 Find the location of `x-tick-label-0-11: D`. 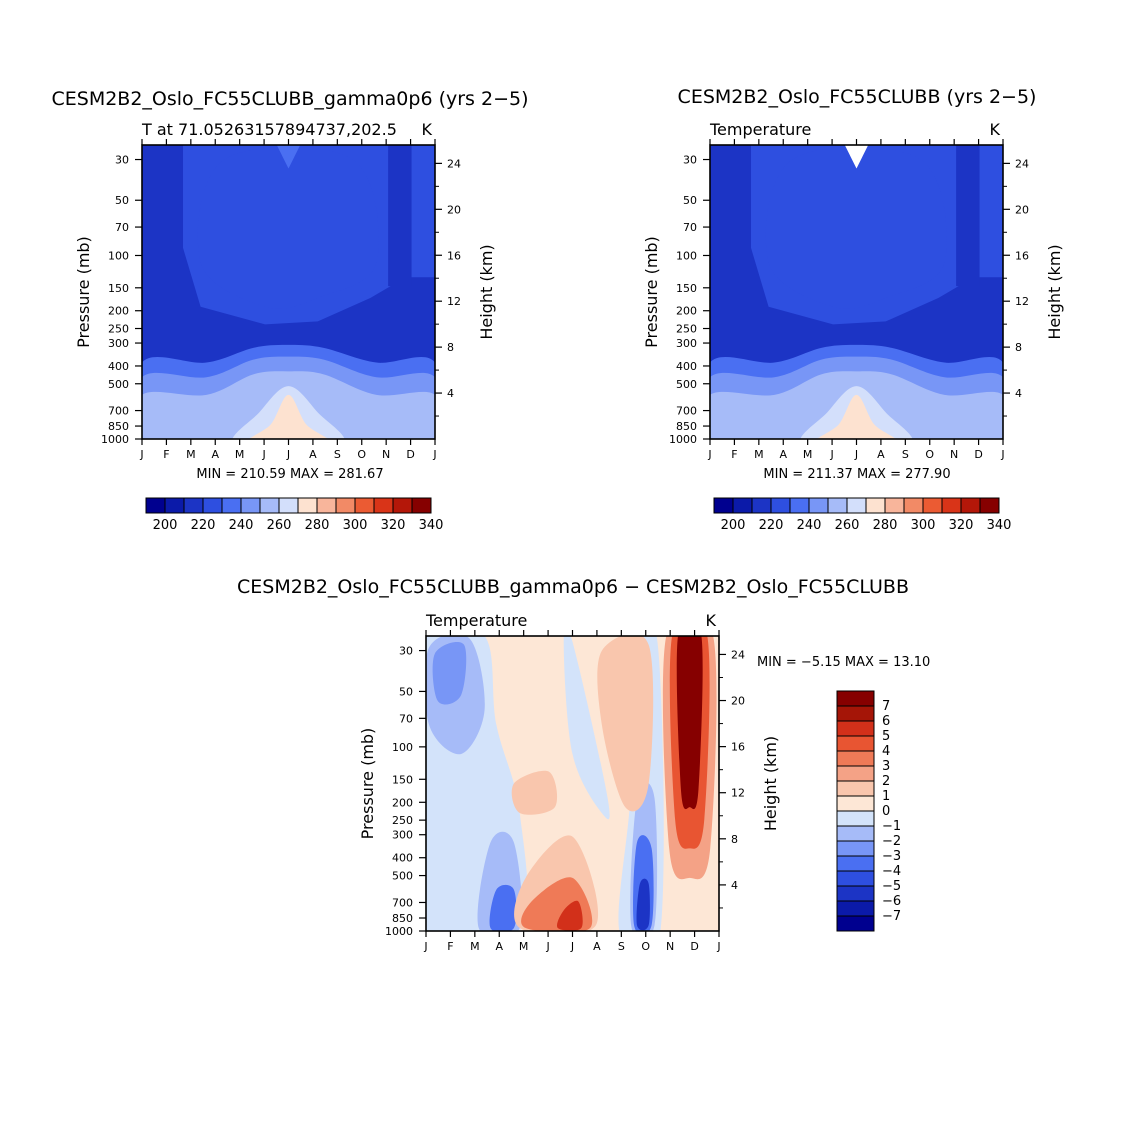

x-tick-label-0-11: D is located at coordinates (410, 454).